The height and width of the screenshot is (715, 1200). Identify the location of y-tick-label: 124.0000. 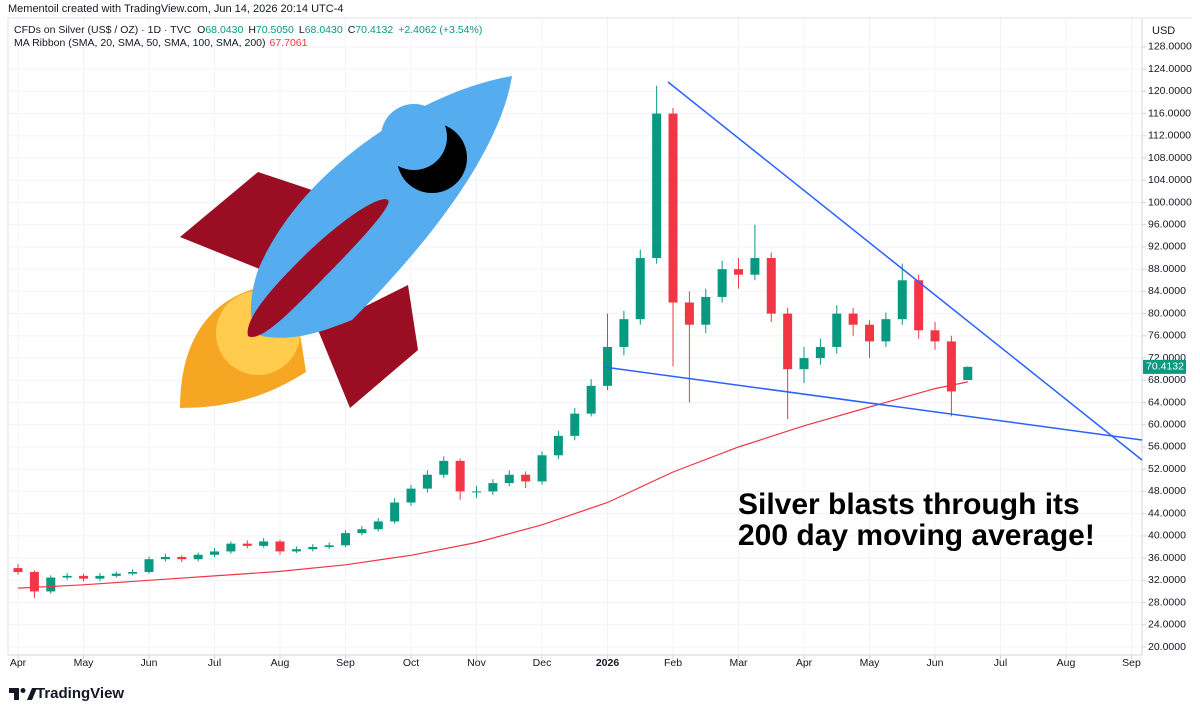
(1170, 69).